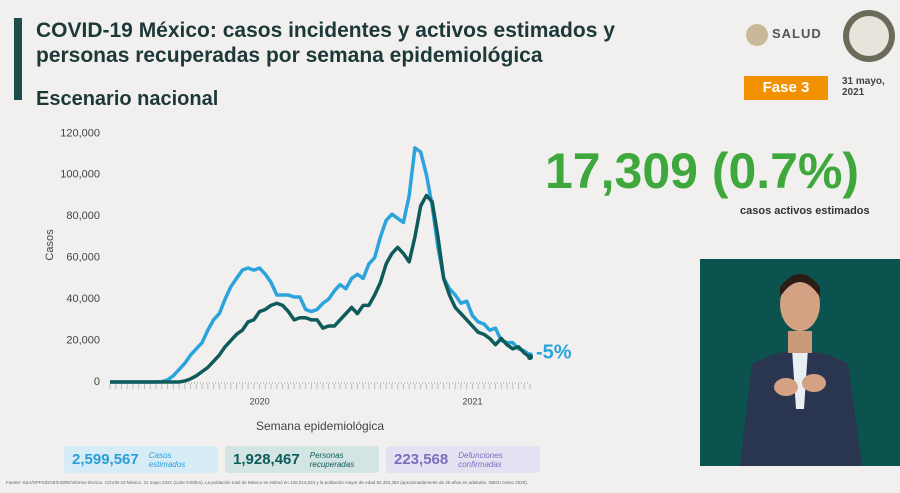 This screenshot has width=900, height=493. Describe the element at coordinates (702, 171) in the screenshot. I see `active-cases: 17,309 (0.7%)` at that location.